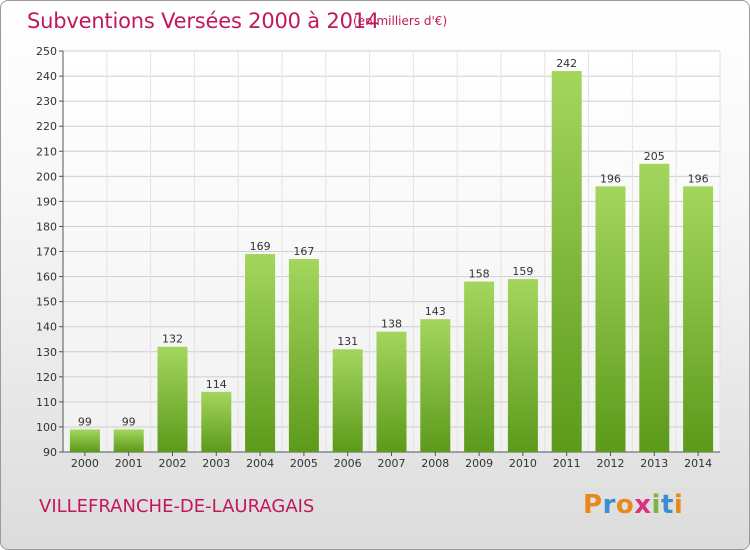 This screenshot has height=550, width=750. What do you see at coordinates (400, 21) in the screenshot?
I see `chart-subtitle: (en milliers d'€)` at bounding box center [400, 21].